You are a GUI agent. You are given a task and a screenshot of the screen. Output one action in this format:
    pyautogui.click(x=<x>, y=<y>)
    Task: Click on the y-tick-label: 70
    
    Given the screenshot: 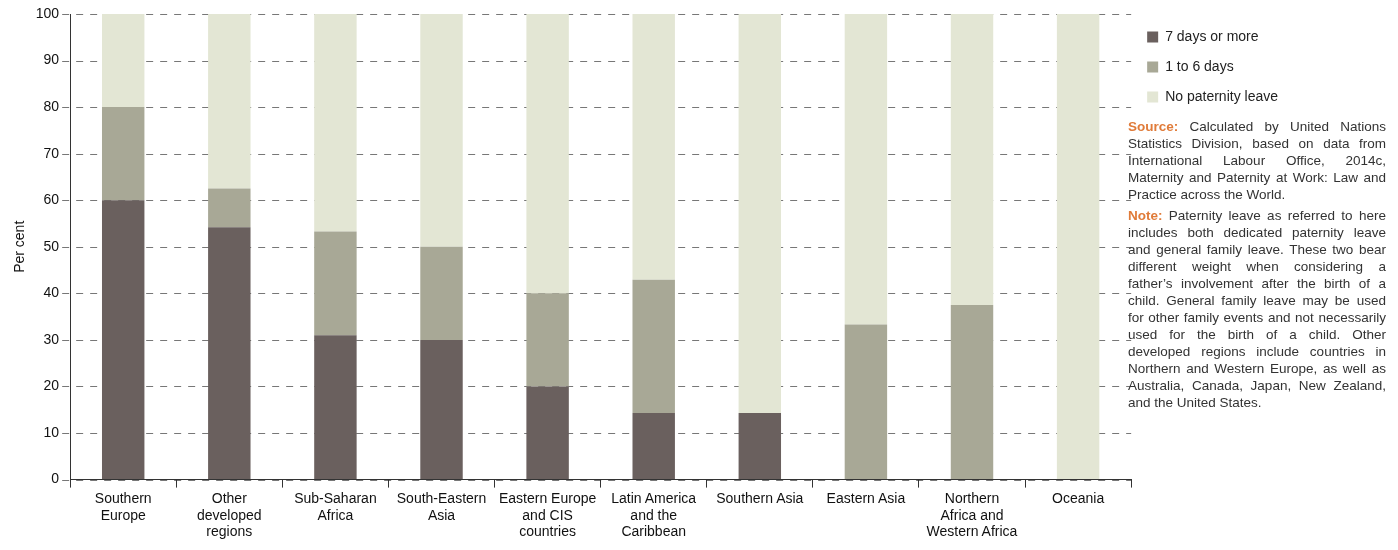 What is the action you would take?
    pyautogui.click(x=51, y=152)
    